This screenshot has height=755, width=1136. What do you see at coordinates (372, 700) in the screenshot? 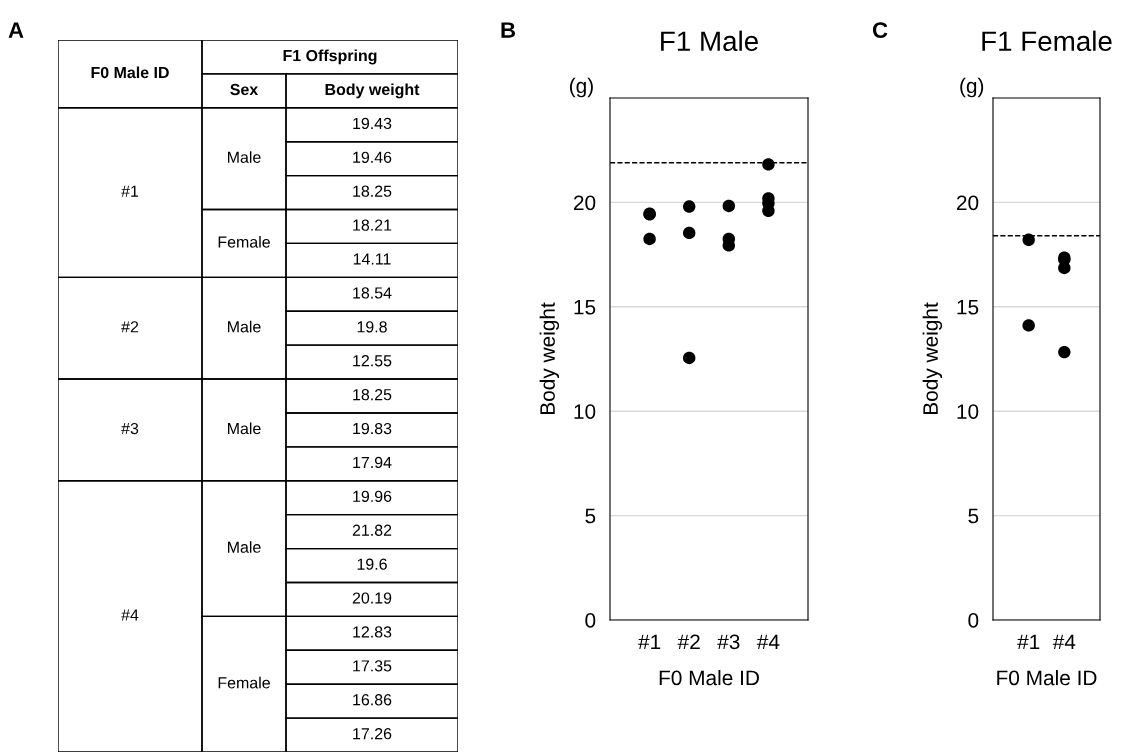
I see `text: 16.86` at bounding box center [372, 700].